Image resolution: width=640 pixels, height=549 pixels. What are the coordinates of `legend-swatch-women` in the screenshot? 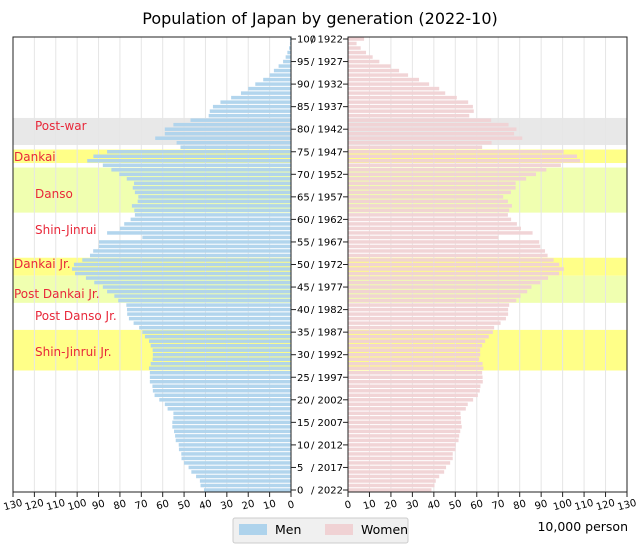 It's located at (339, 529).